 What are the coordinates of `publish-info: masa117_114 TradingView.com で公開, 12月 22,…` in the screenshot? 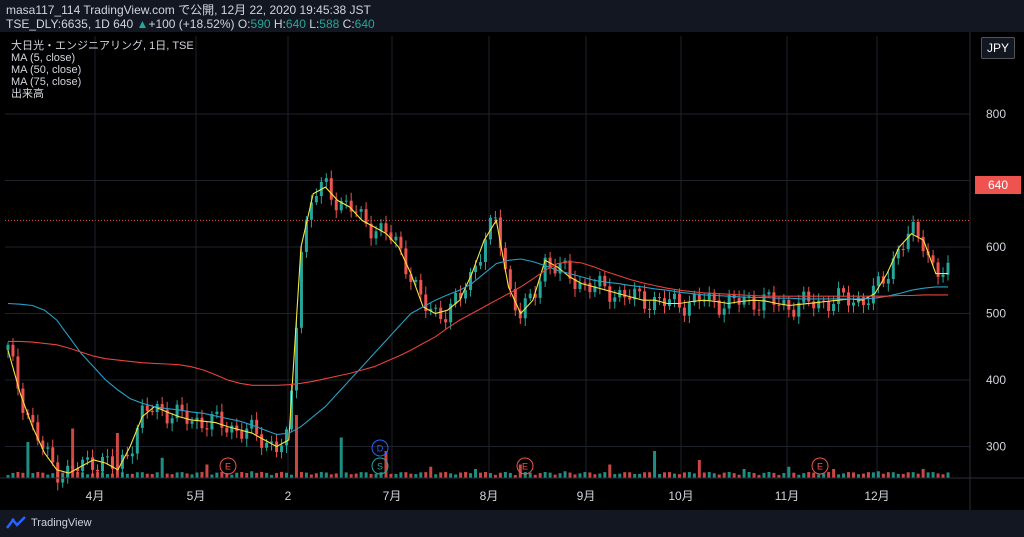 It's located at (188, 10).